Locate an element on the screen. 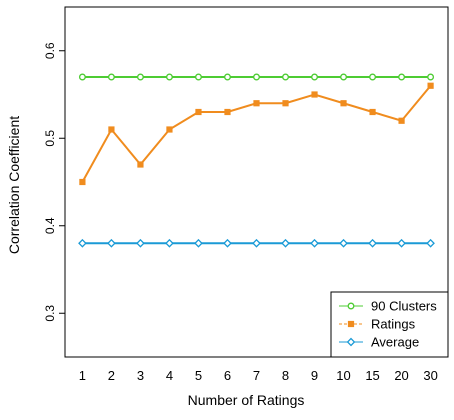  legend-label-3: Average is located at coordinates (395, 342).